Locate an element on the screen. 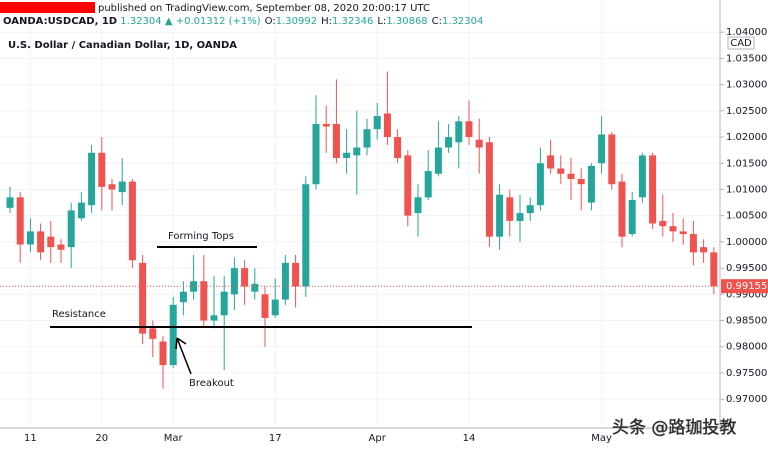  last-price-label: 0.99155 is located at coordinates (746, 286).